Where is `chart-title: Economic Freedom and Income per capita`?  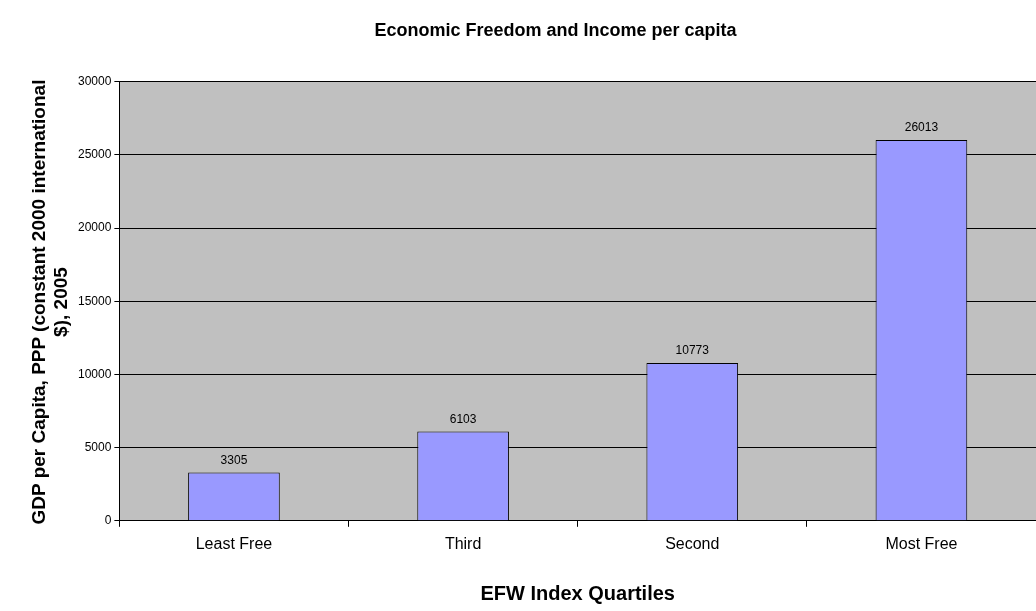 chart-title: Economic Freedom and Income per capita is located at coordinates (556, 29).